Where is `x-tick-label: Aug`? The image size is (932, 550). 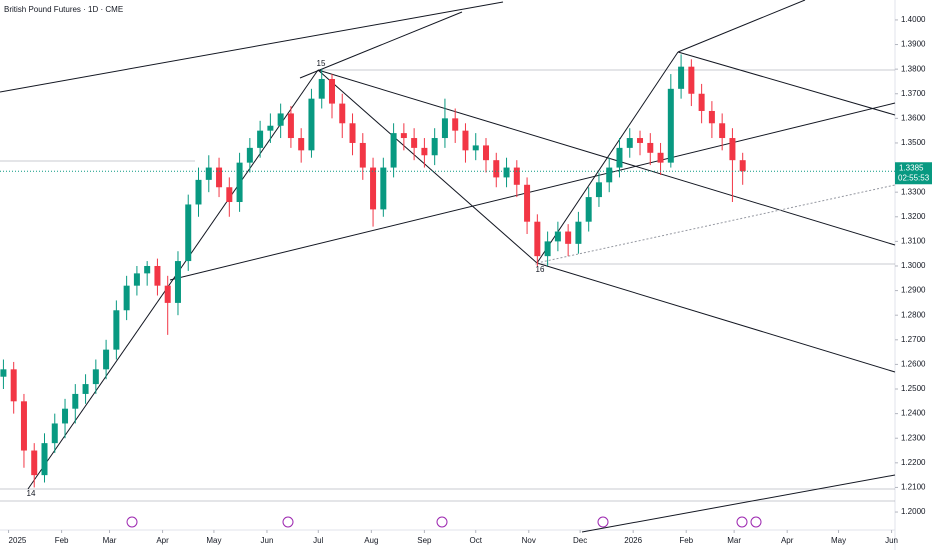 x-tick-label: Aug is located at coordinates (371, 540).